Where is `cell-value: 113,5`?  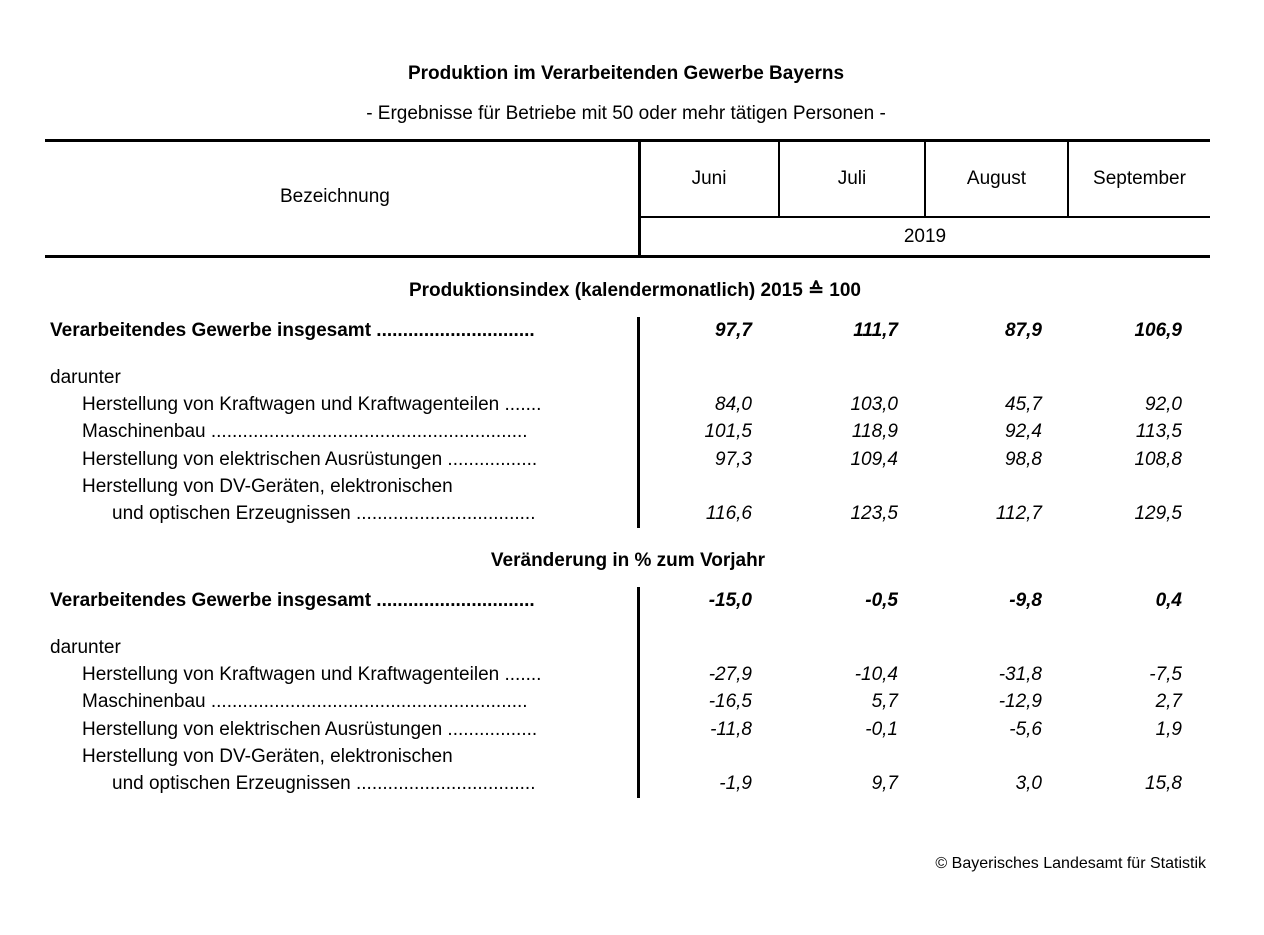 cell-value: 113,5 is located at coordinates (1158, 431).